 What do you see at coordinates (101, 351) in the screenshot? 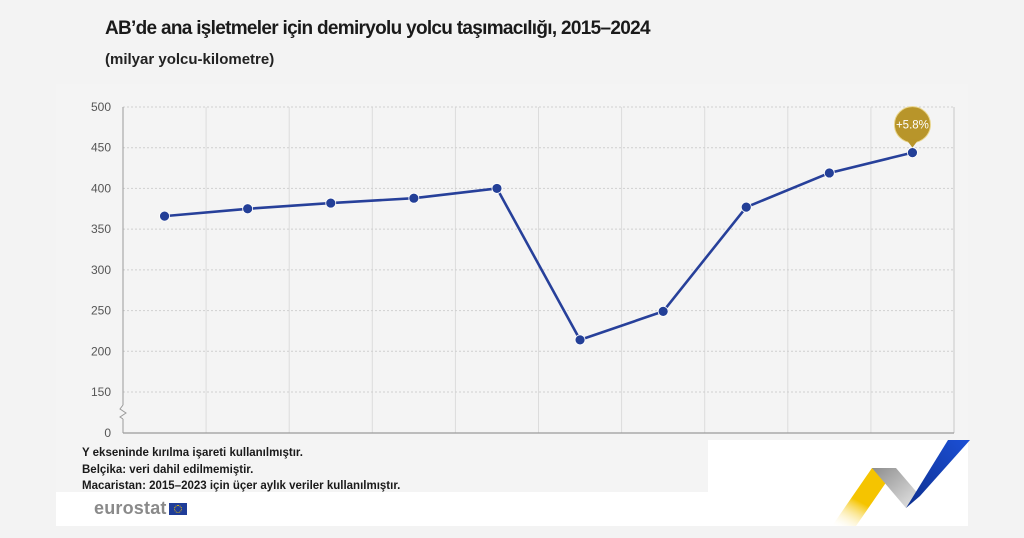
I see `y-tick-label: 200` at bounding box center [101, 351].